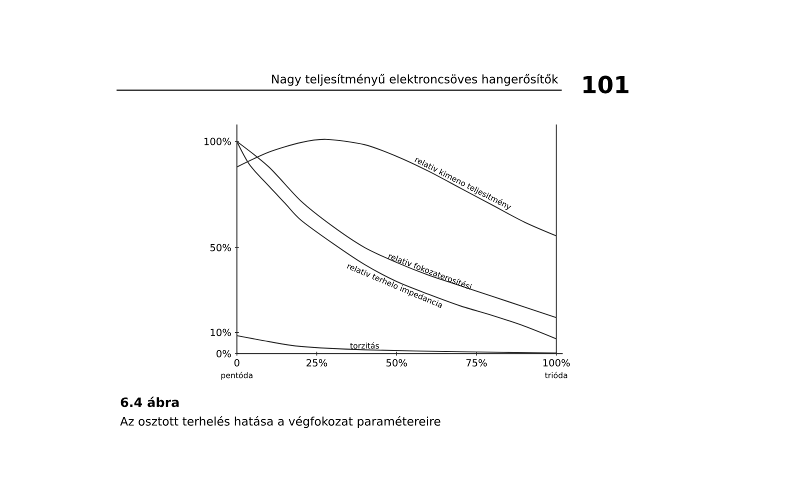  I want to click on y-tick-label: 0%, so click(223, 354).